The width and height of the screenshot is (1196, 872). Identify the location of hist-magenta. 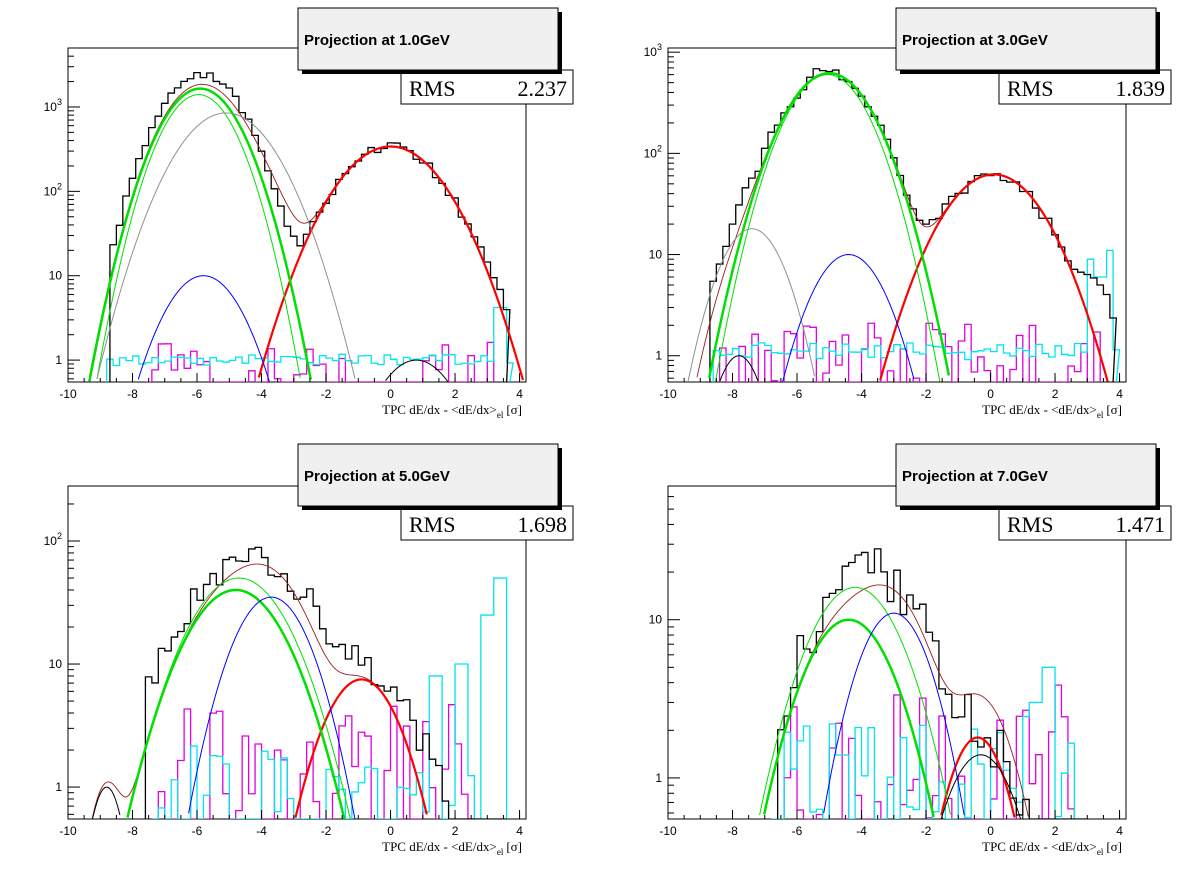
(909, 352).